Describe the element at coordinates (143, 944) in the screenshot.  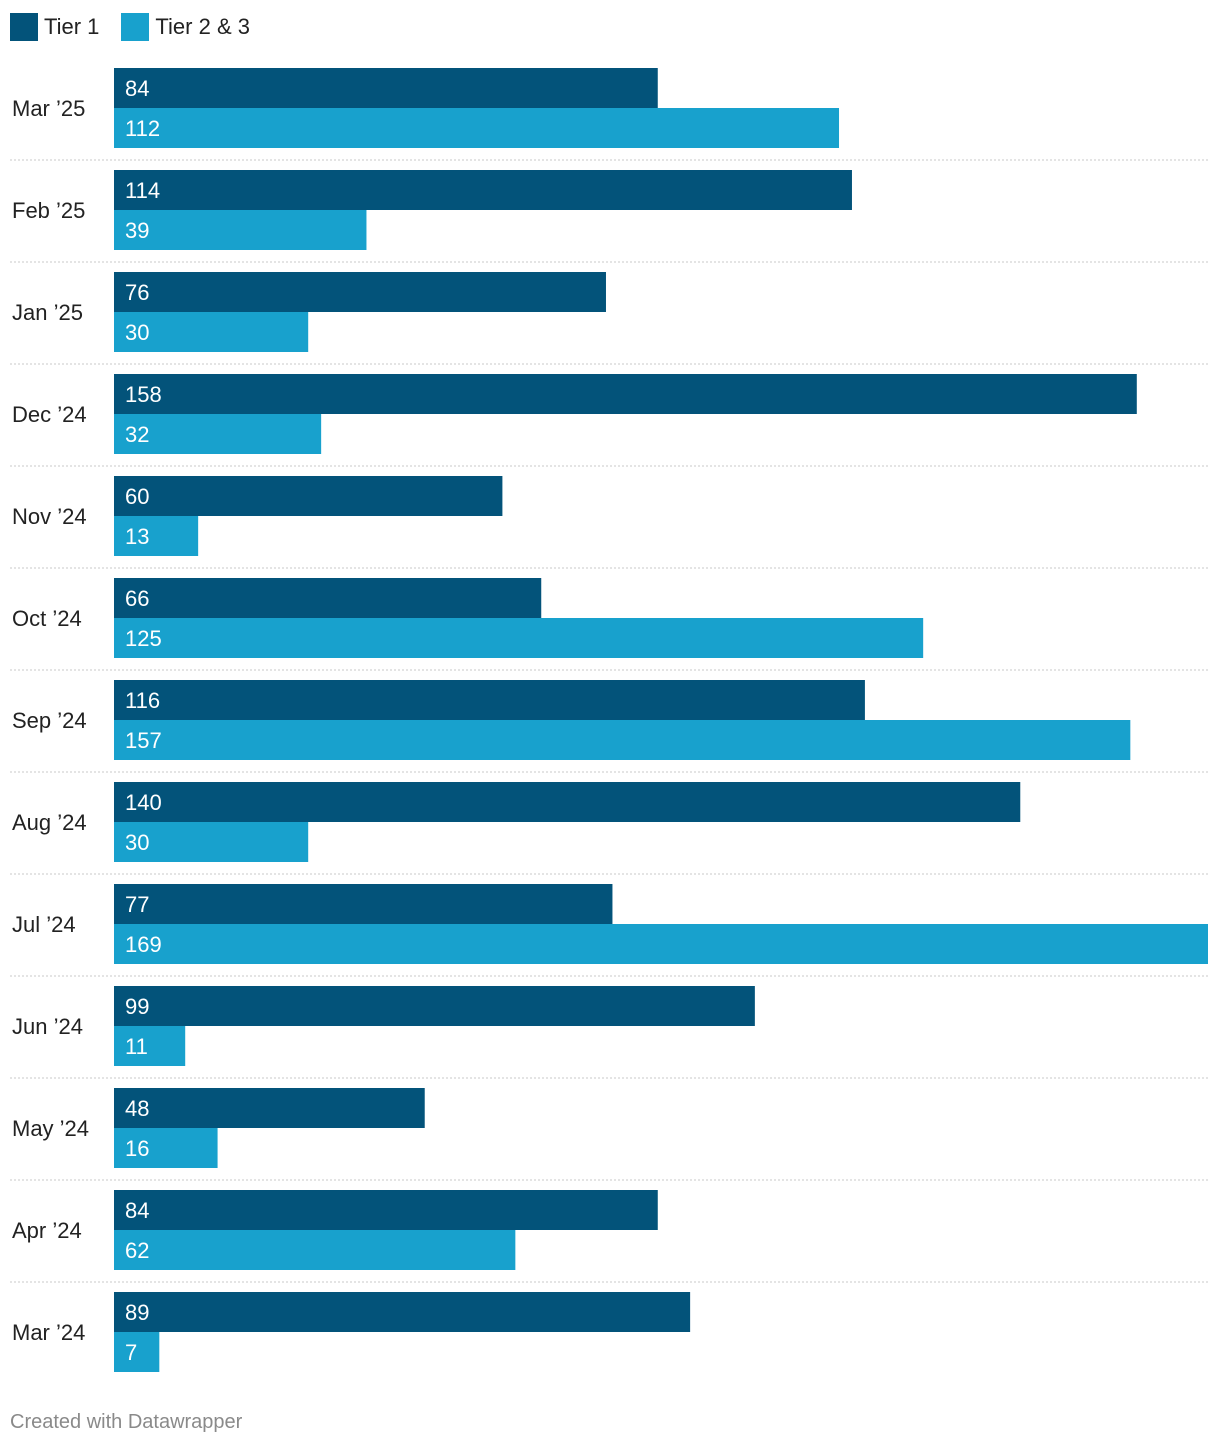
I see `data-label: 169` at that location.